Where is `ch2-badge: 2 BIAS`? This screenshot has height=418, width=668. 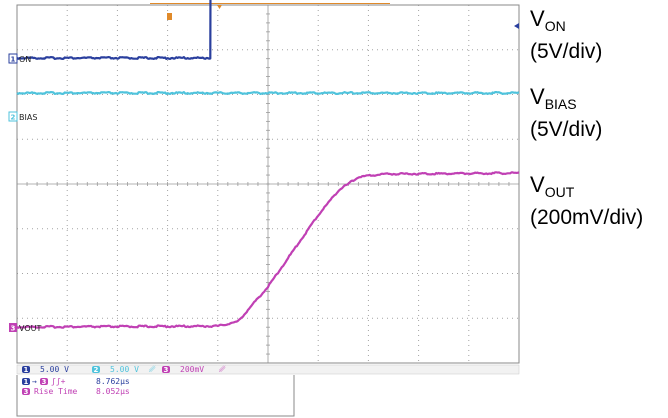
ch2-badge: 2 BIAS is located at coordinates (22, 116).